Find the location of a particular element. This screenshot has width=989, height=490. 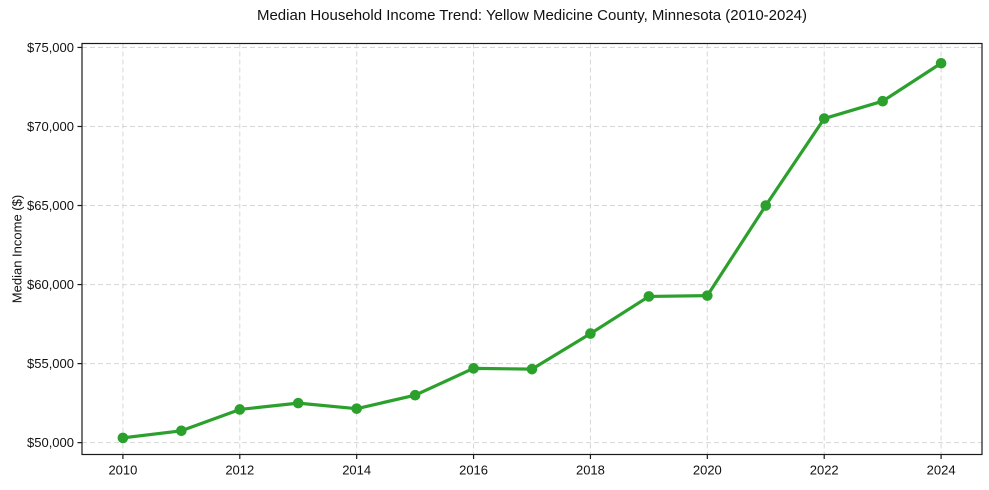

x-tick-label: 2020 is located at coordinates (707, 470).